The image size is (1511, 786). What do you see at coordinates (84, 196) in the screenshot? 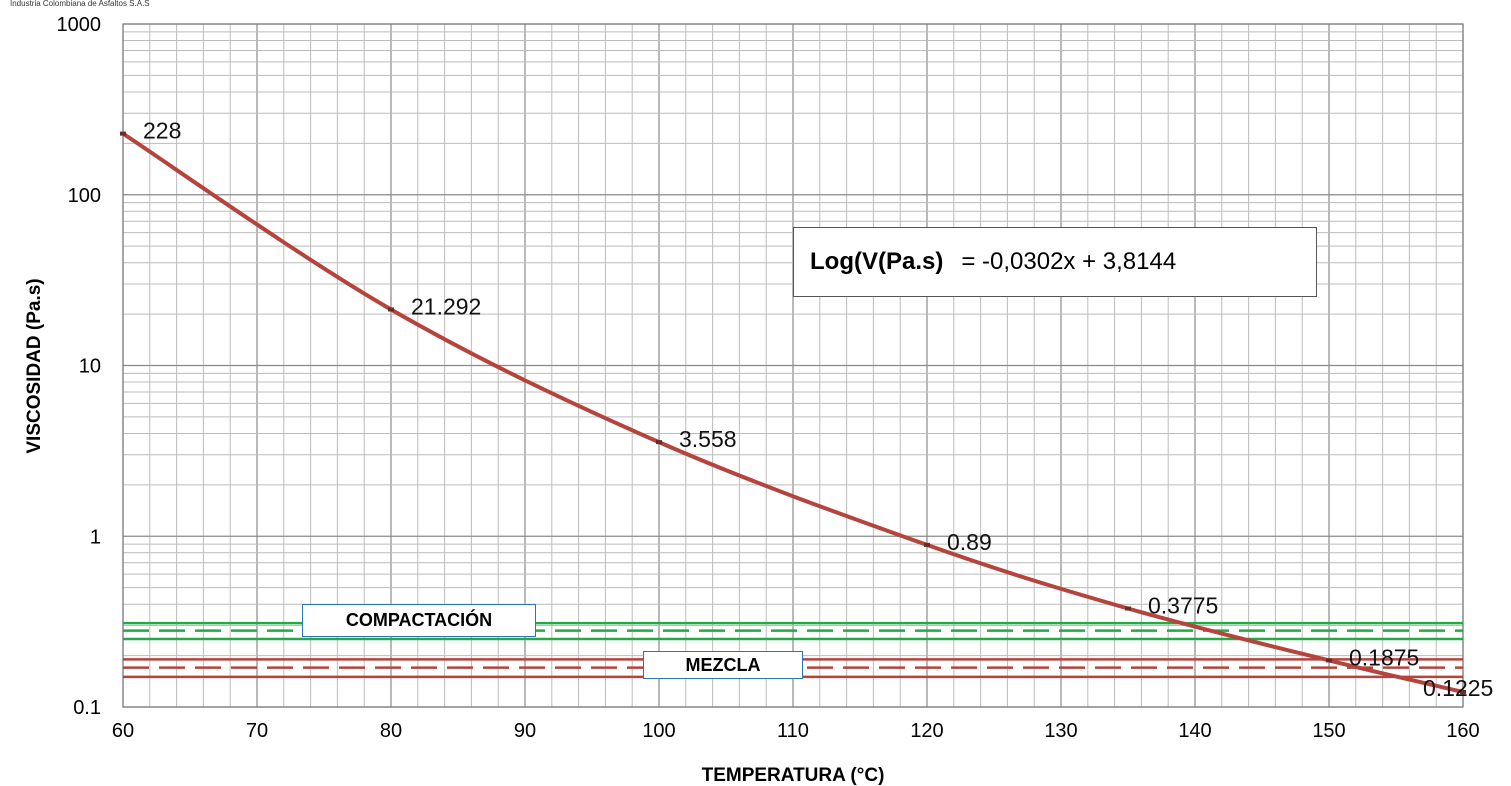
I see `y-tick-label: 100` at bounding box center [84, 196].